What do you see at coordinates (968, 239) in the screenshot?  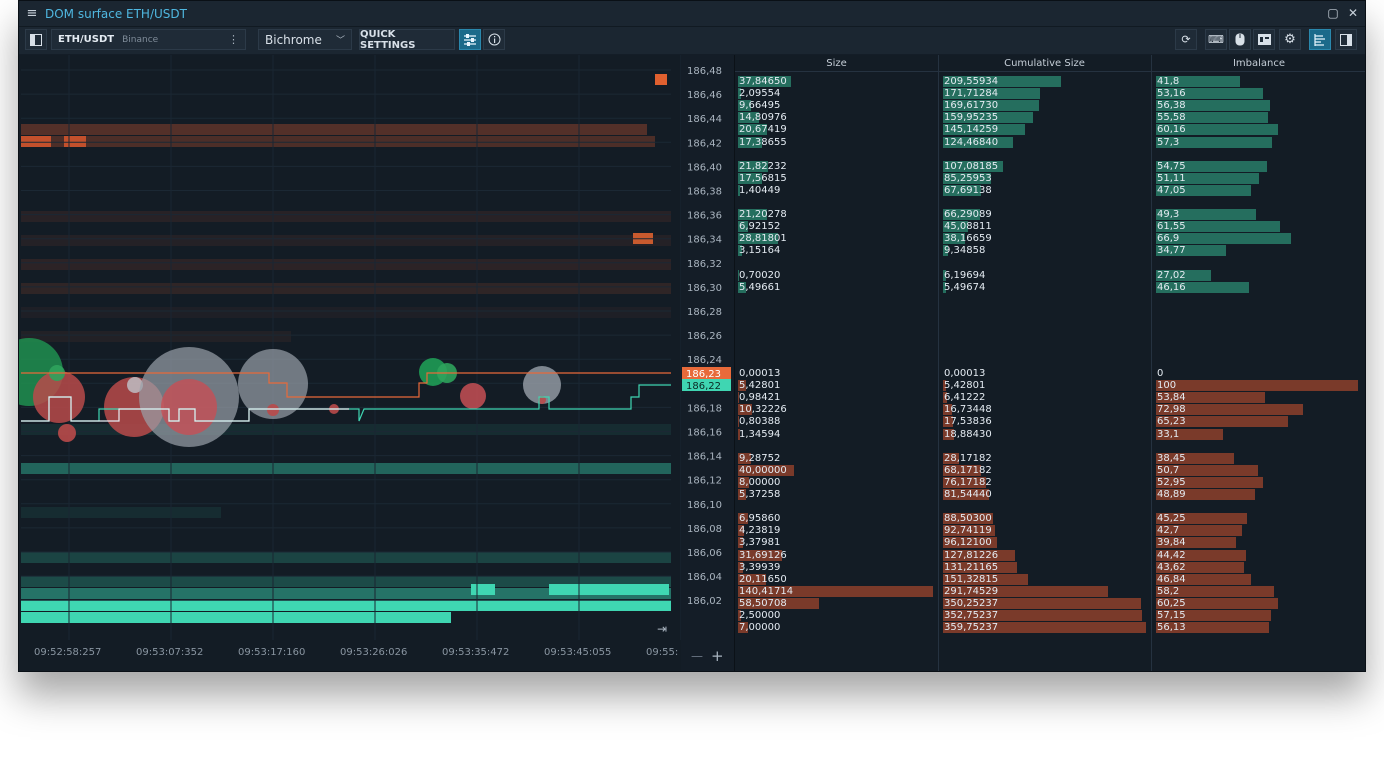 I see `ask-cumulative-value: 38,16659` at bounding box center [968, 239].